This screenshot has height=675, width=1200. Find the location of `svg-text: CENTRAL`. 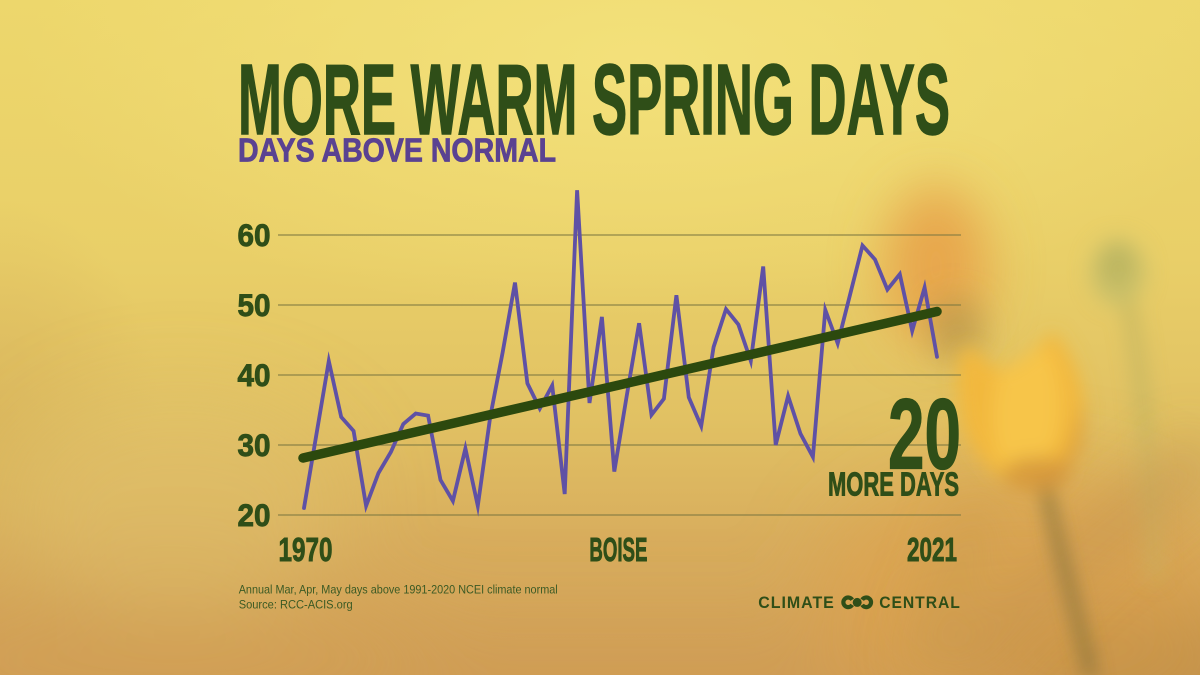

svg-text: CENTRAL is located at coordinates (920, 602).